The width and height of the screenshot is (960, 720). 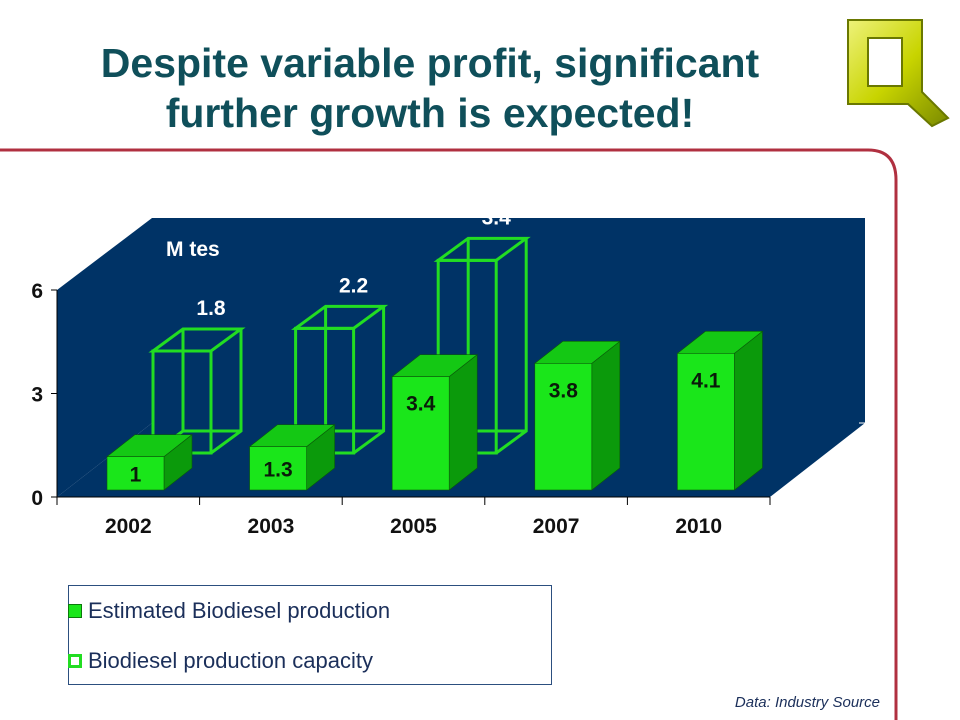 I want to click on title-line-2: further growth is expected!, so click(x=430, y=113).